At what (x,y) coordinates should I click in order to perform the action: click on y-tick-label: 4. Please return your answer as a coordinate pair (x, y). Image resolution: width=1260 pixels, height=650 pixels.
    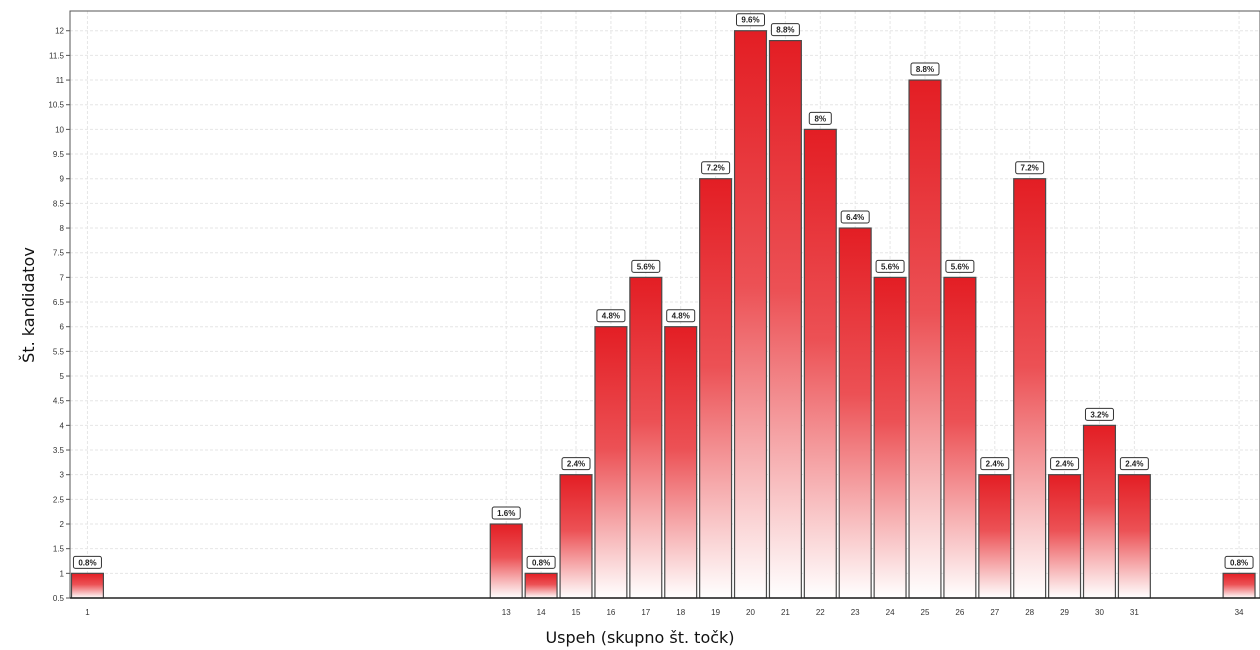
    Looking at the image, I should click on (62, 425).